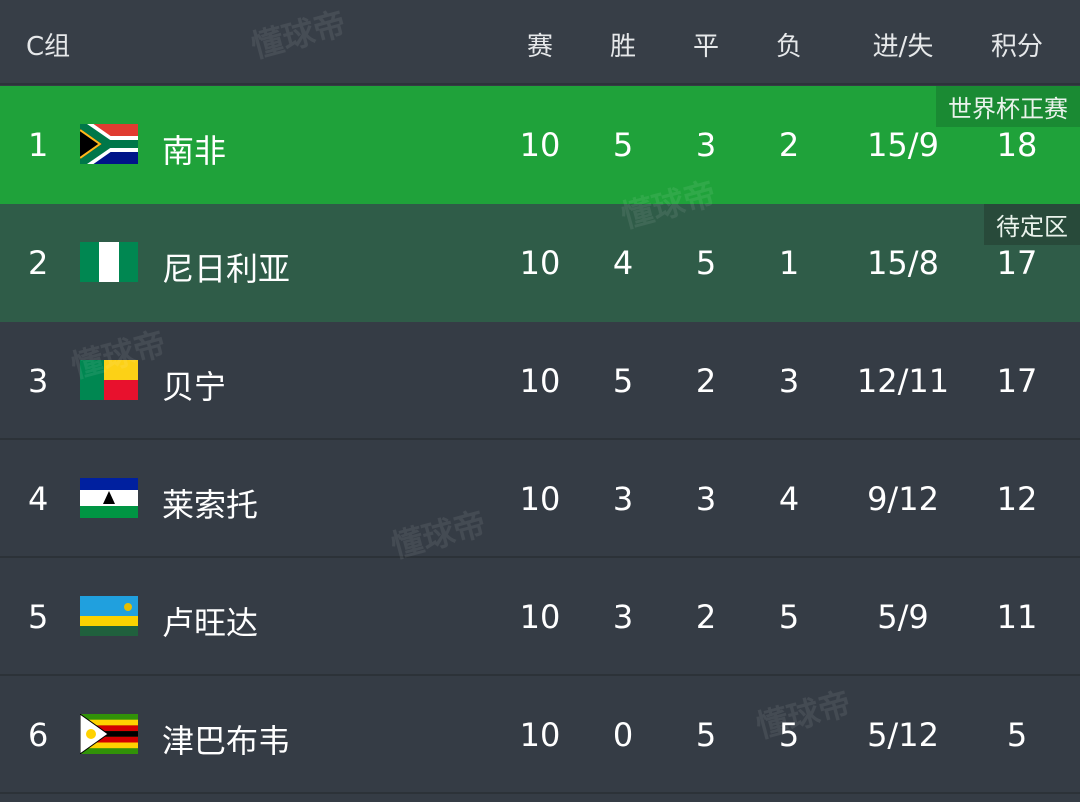  I want to click on col-goals: 进/失, so click(903, 47).